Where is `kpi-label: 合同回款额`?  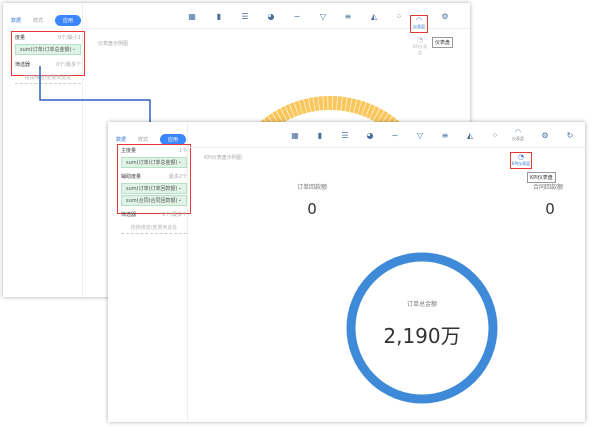 kpi-label: 合同回款额 is located at coordinates (547, 187).